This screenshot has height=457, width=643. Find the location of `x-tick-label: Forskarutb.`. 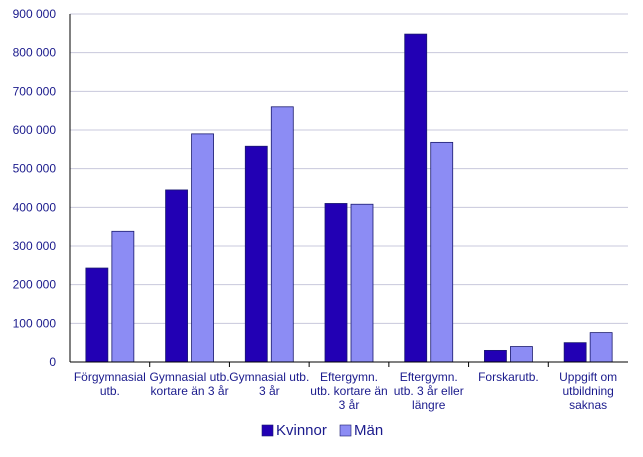

x-tick-label: Forskarutb. is located at coordinates (508, 377).